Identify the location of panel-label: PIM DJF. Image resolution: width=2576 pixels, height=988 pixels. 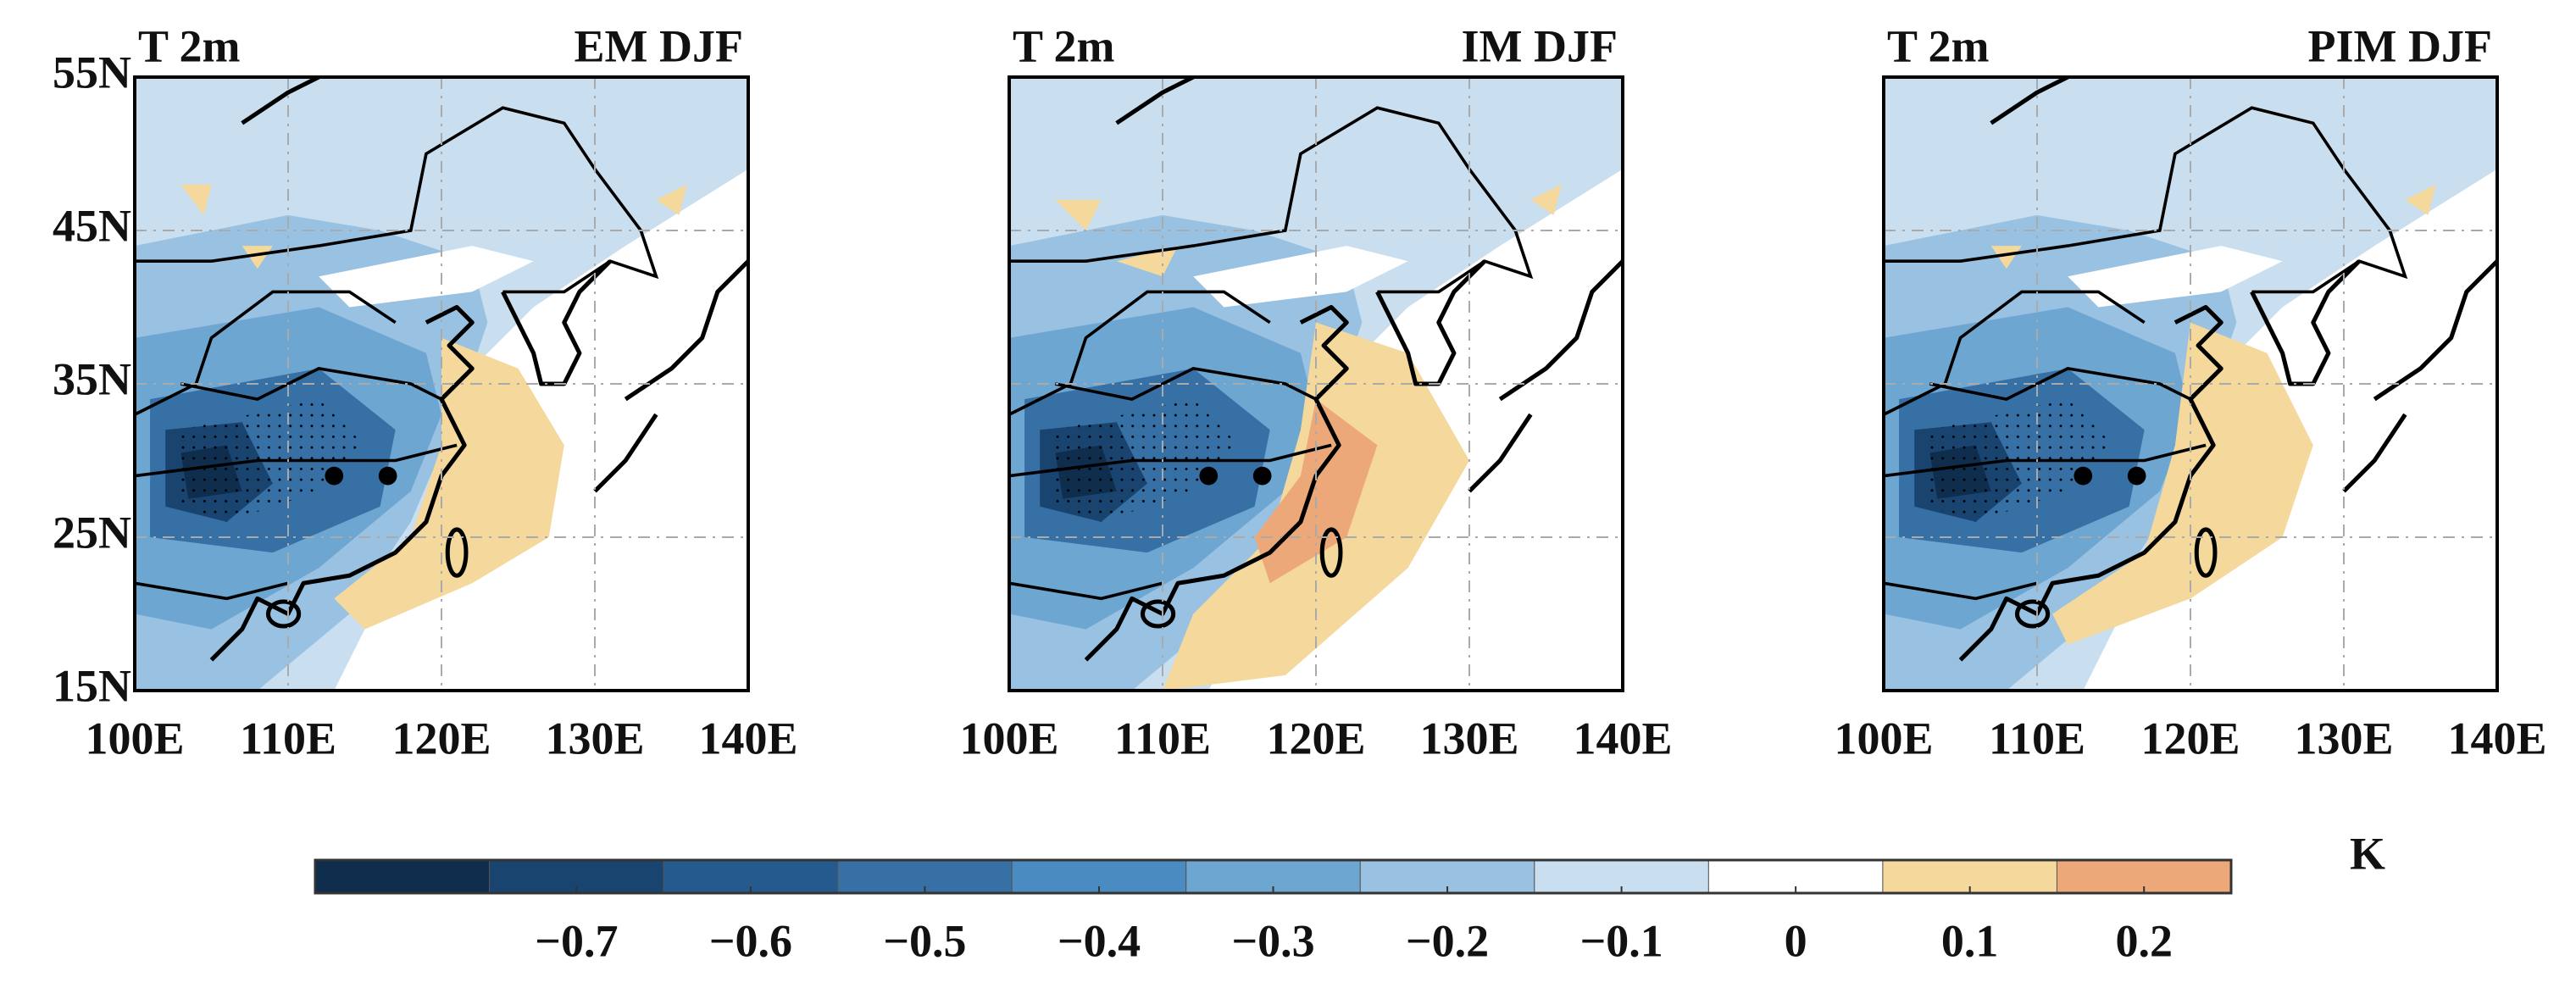
(2400, 45).